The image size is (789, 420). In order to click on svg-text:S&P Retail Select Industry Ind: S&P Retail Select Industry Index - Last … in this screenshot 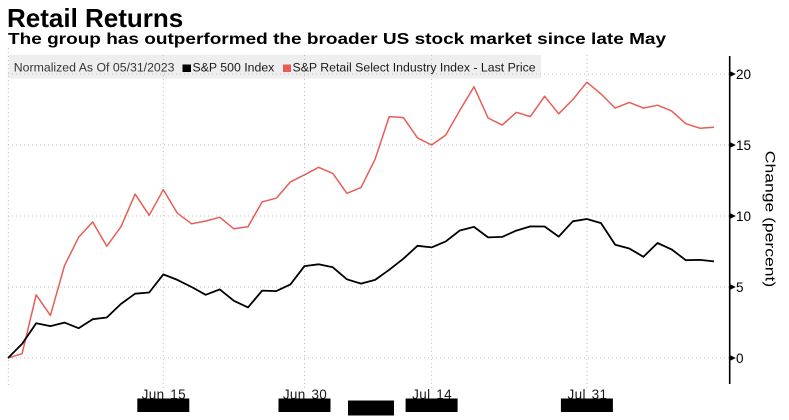, I will do `click(414, 68)`.